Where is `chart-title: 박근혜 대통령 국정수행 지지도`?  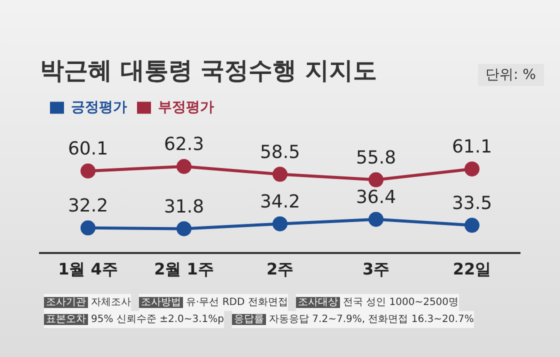
chart-title: 박근혜 대통령 국정수행 지지도 is located at coordinates (209, 70).